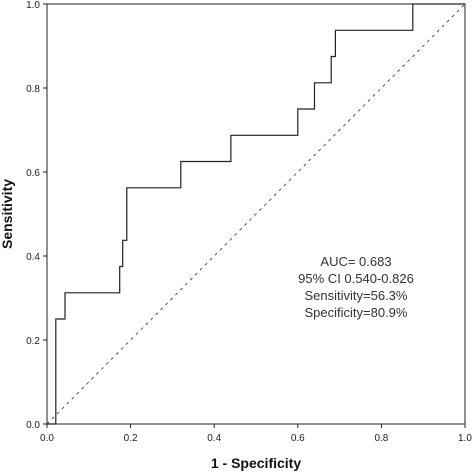 This screenshot has width=474, height=474. Describe the element at coordinates (47, 438) in the screenshot. I see `x-tick-label: 0.0` at that location.